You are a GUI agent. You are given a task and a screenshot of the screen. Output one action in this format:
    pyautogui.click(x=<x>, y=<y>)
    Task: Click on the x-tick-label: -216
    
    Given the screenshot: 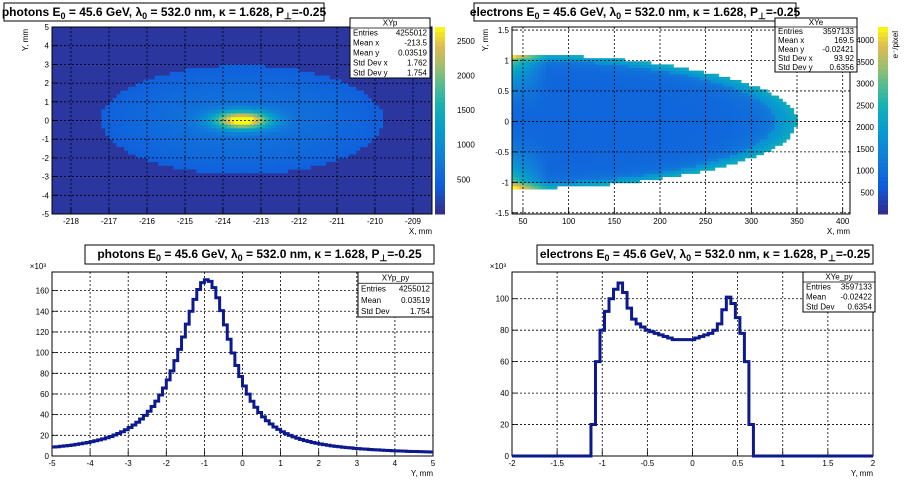 What is the action you would take?
    pyautogui.click(x=147, y=221)
    